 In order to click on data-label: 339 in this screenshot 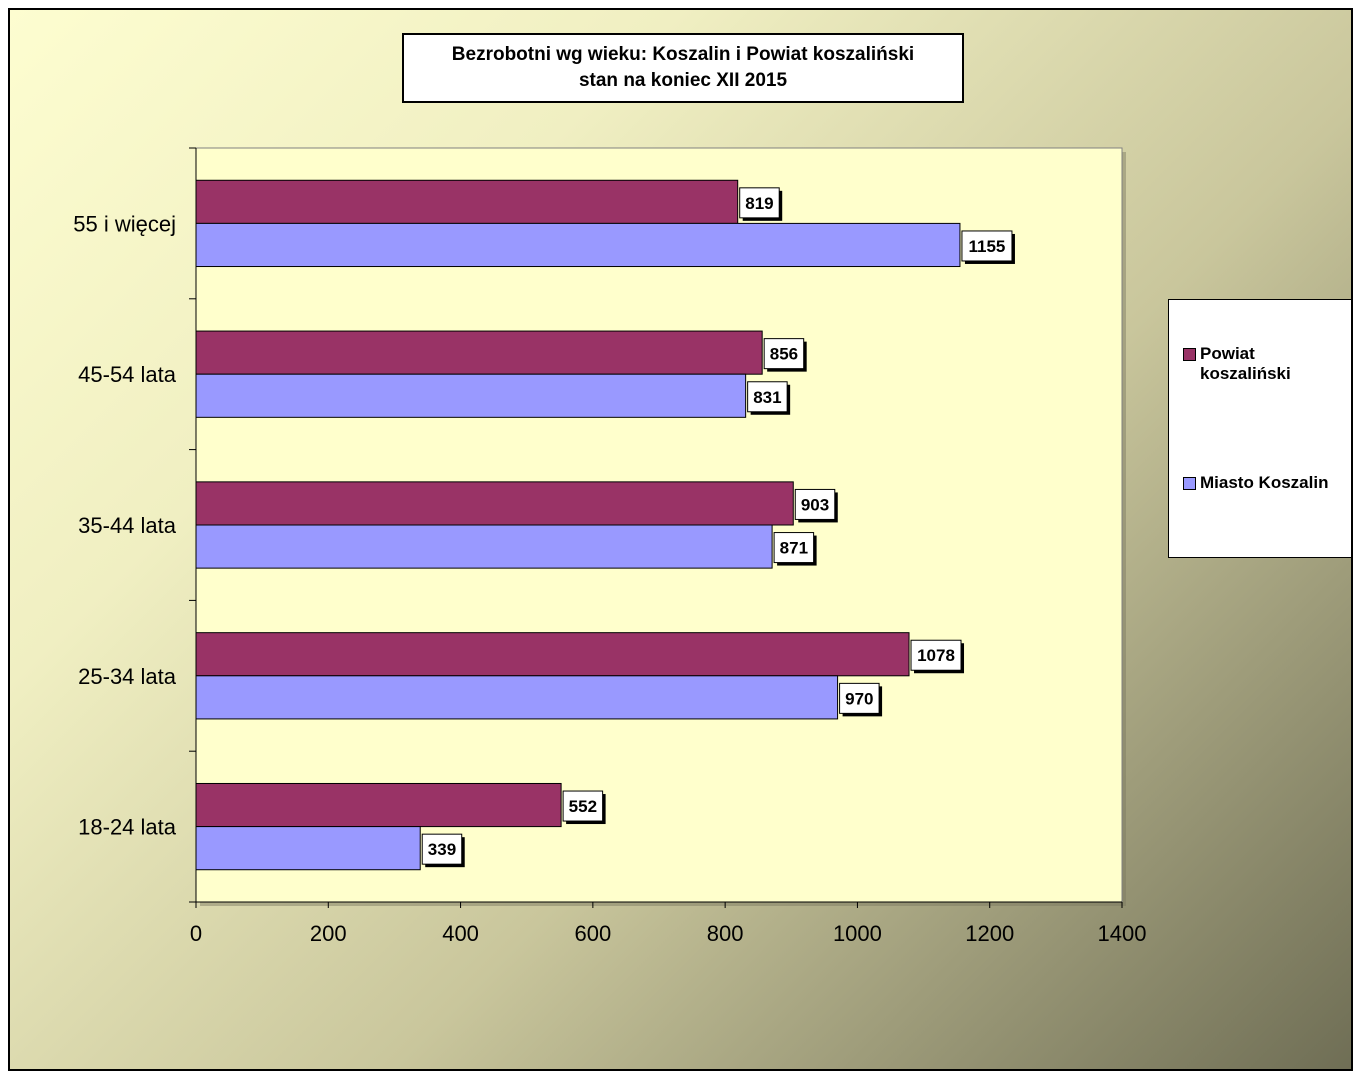, I will do `click(442, 849)`.